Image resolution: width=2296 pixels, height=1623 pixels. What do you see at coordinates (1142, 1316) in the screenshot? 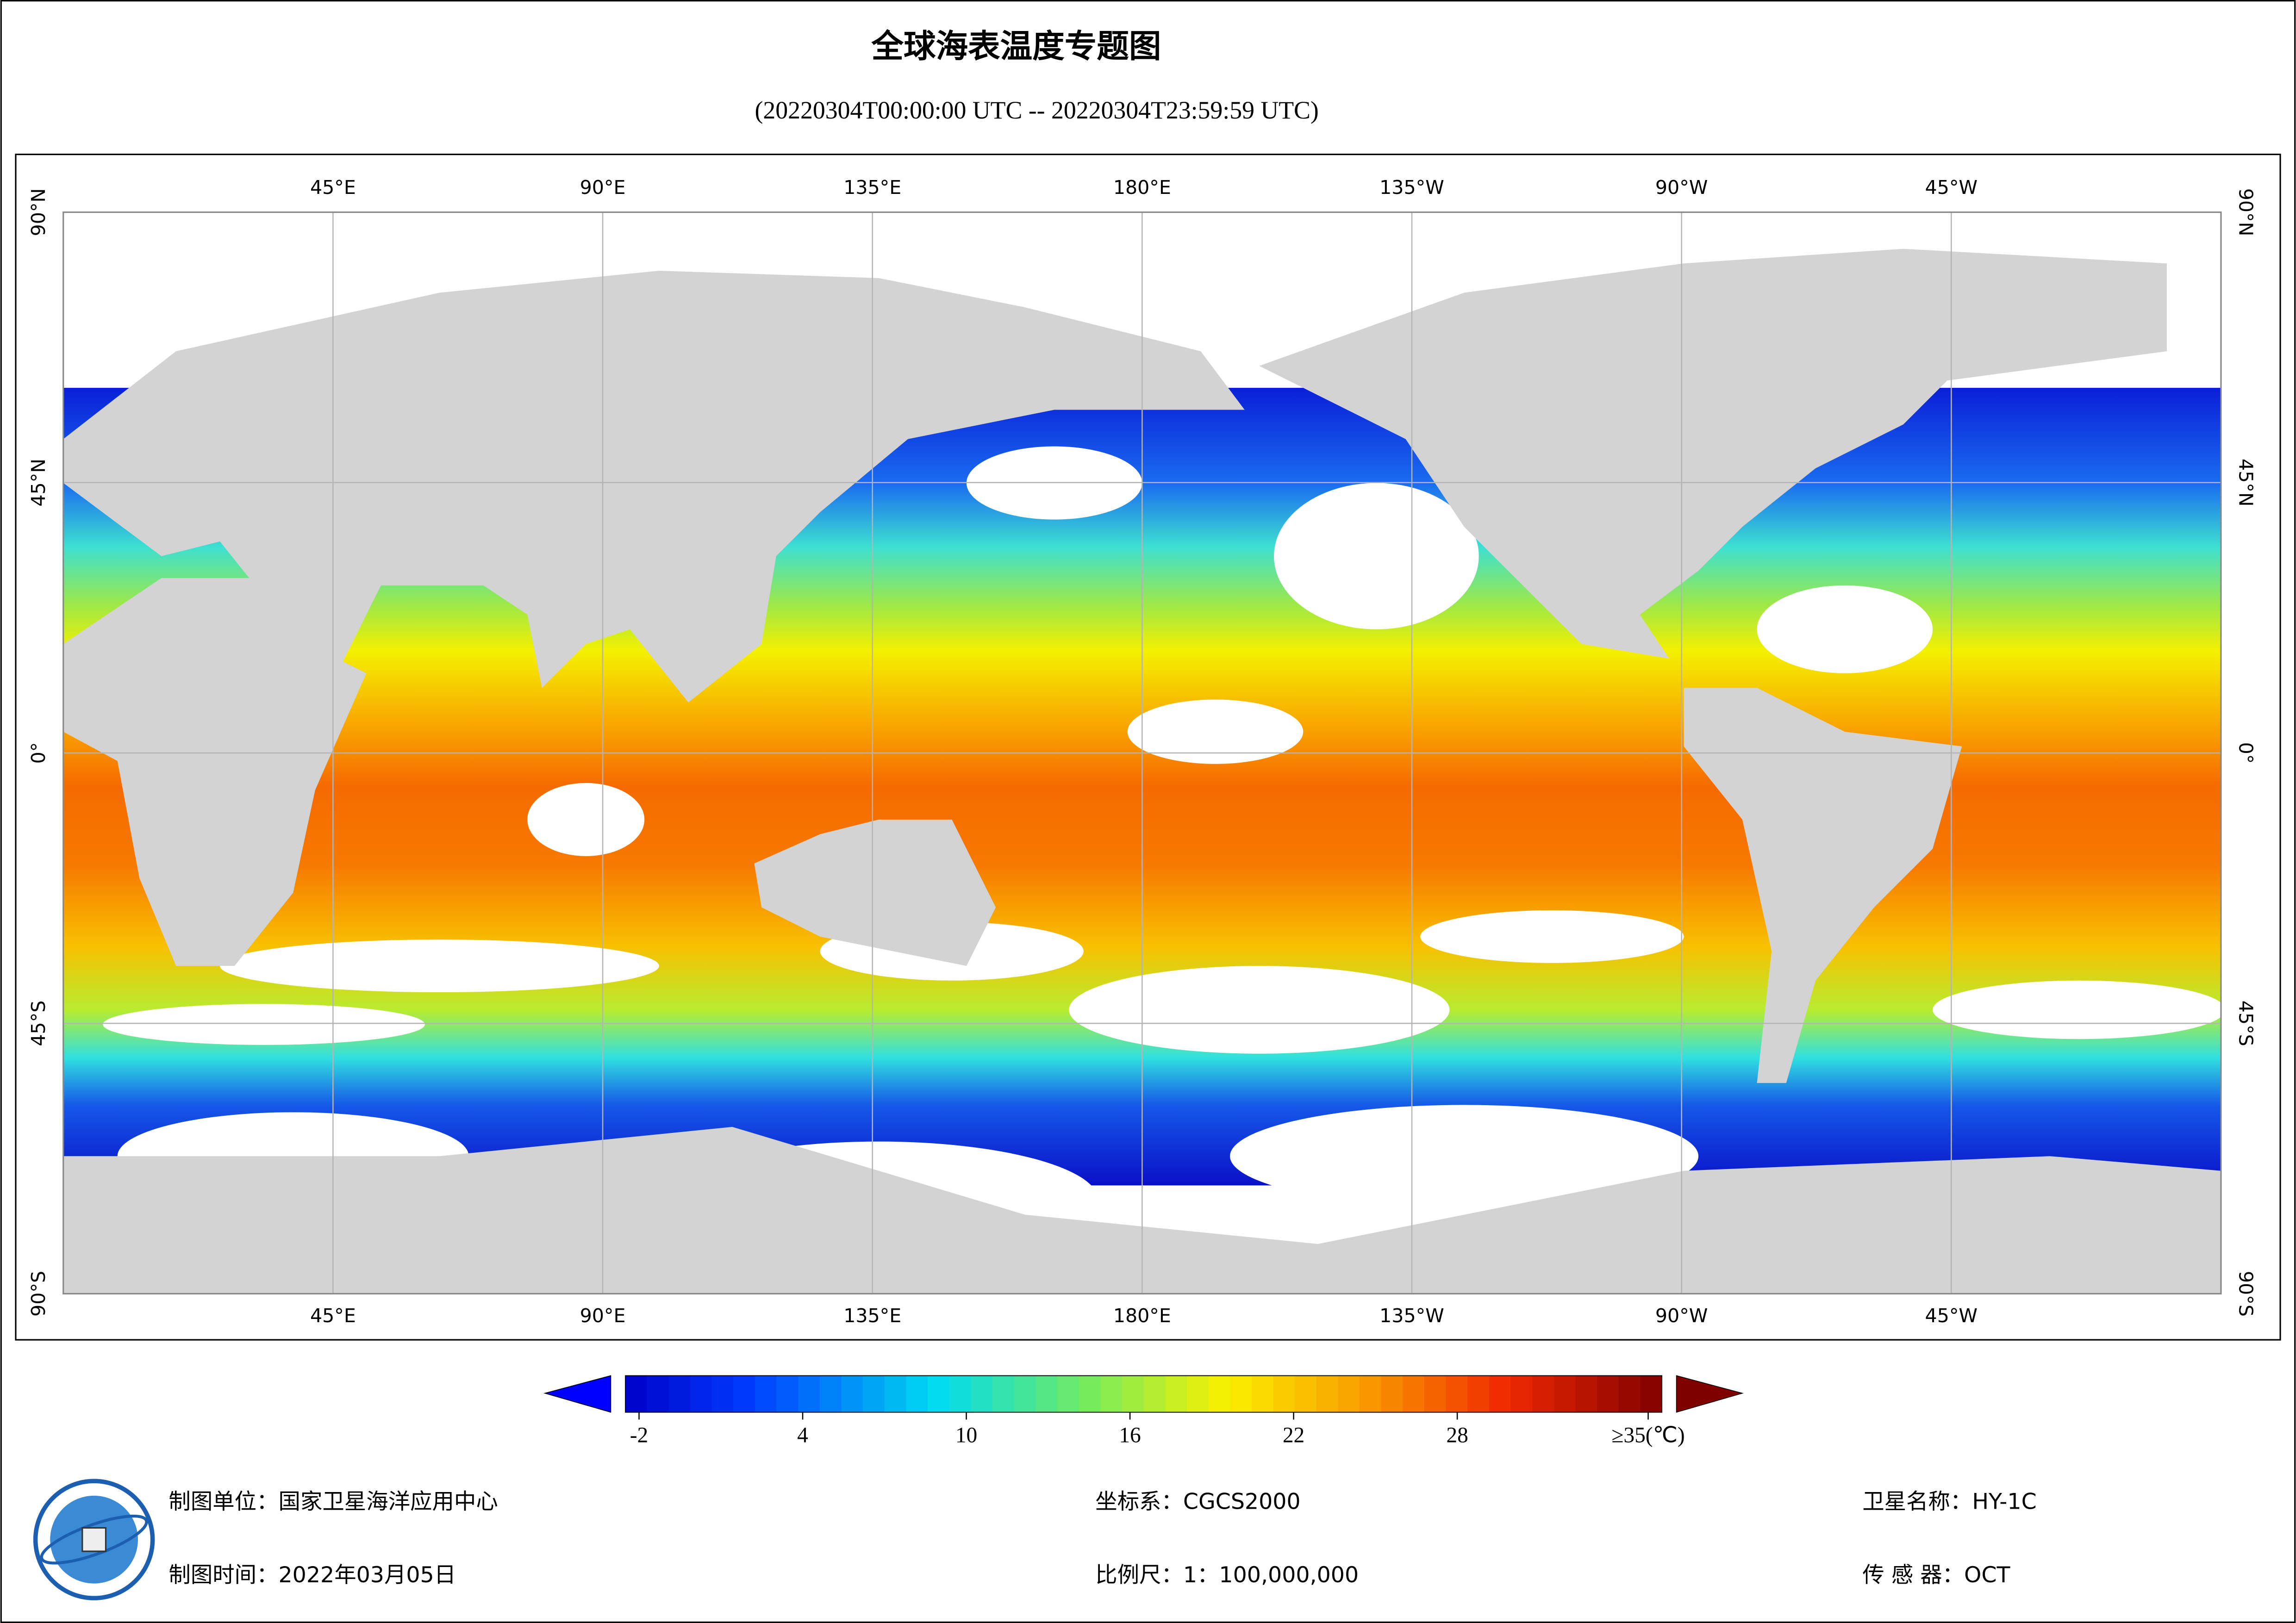
I see `lon-label-bottom: 180°E` at bounding box center [1142, 1316].